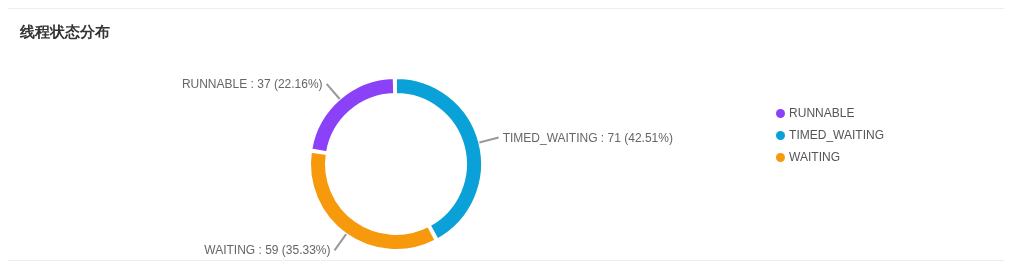 Image resolution: width=1012 pixels, height=269 pixels. I want to click on legend-label: TIMED_WAITING, so click(836, 134).